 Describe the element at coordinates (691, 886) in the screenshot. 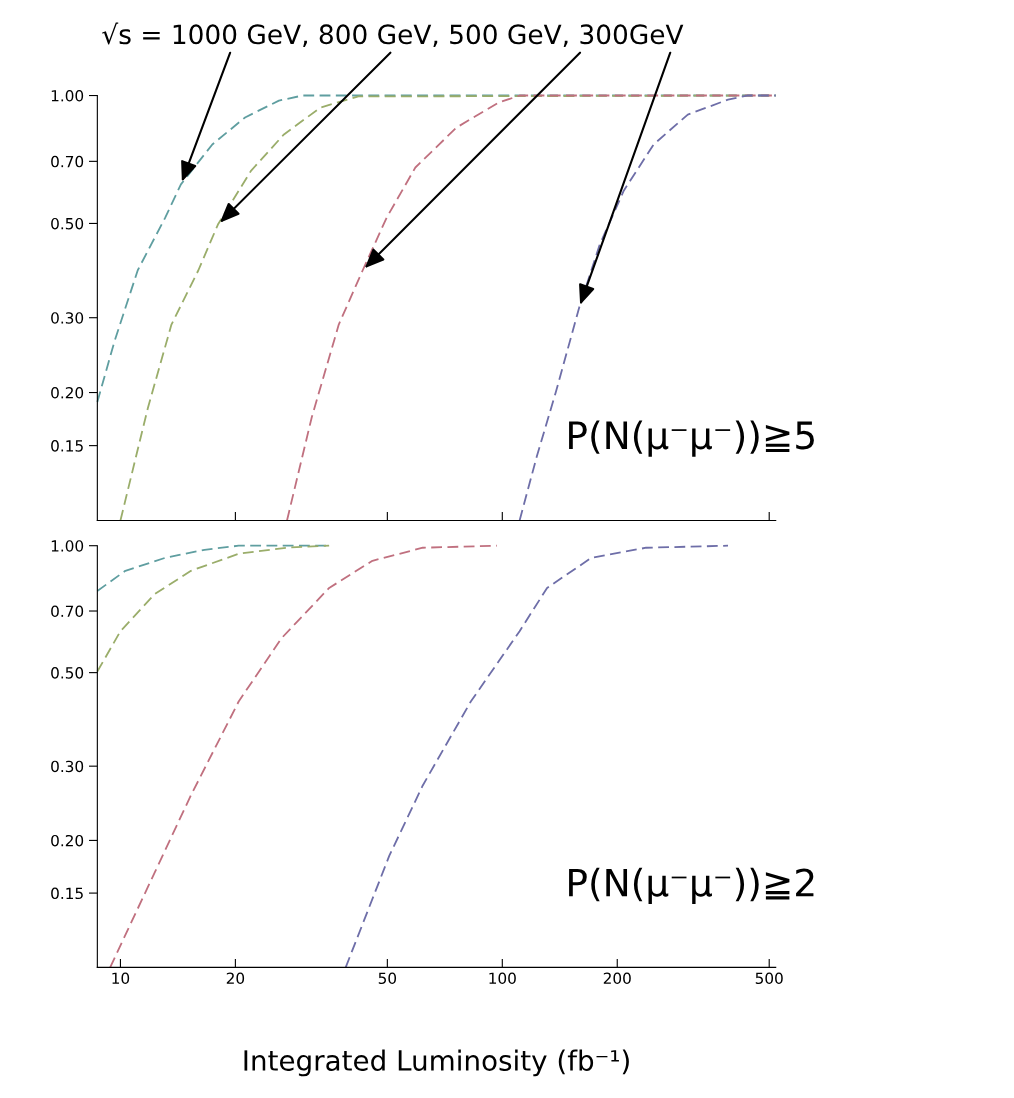

I see `annotation: P(N(μ⁻μ⁻))≧2` at that location.